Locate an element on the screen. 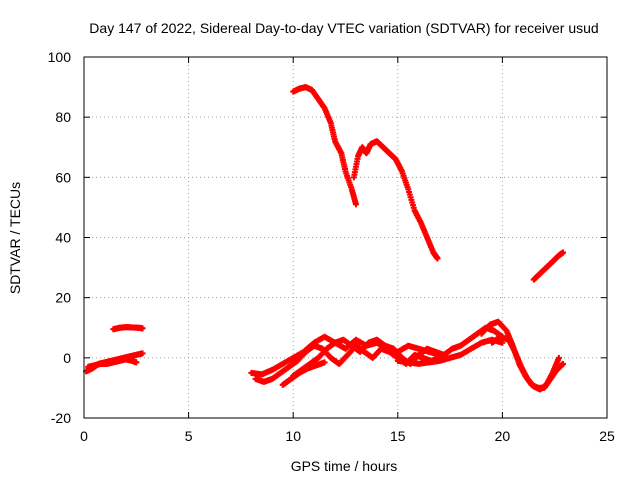 This screenshot has width=640, height=480. series-arc-mid-d is located at coordinates (303, 373).